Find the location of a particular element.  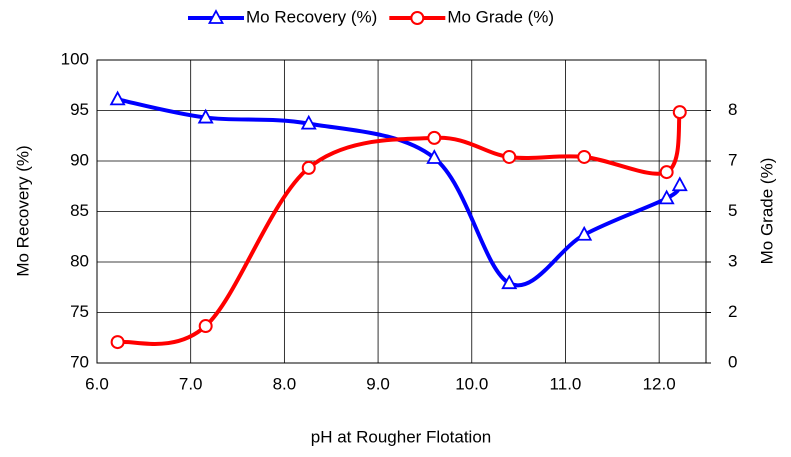

y2-tick-label: 0 is located at coordinates (732, 361).